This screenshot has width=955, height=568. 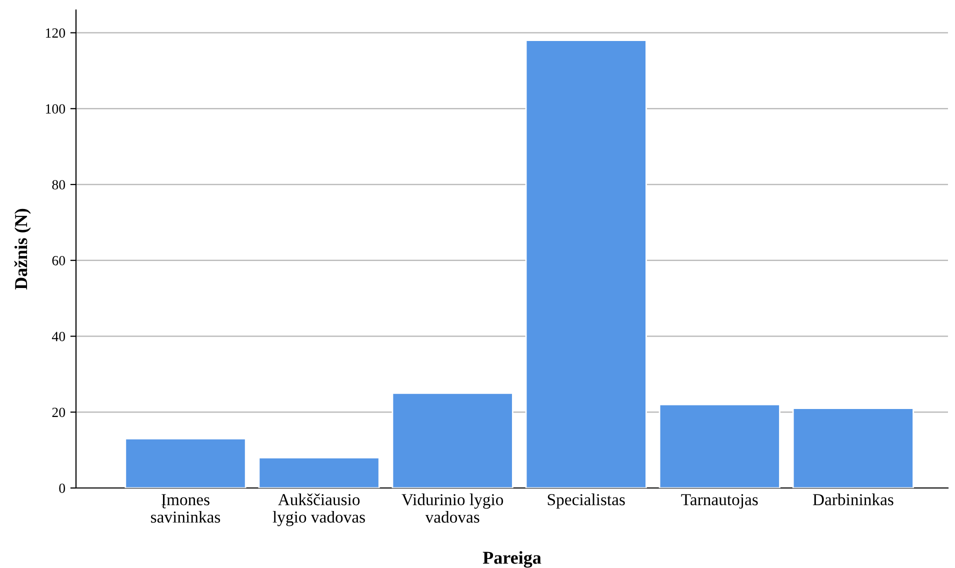 What do you see at coordinates (512, 559) in the screenshot?
I see `x-axis-title: Pareiga` at bounding box center [512, 559].